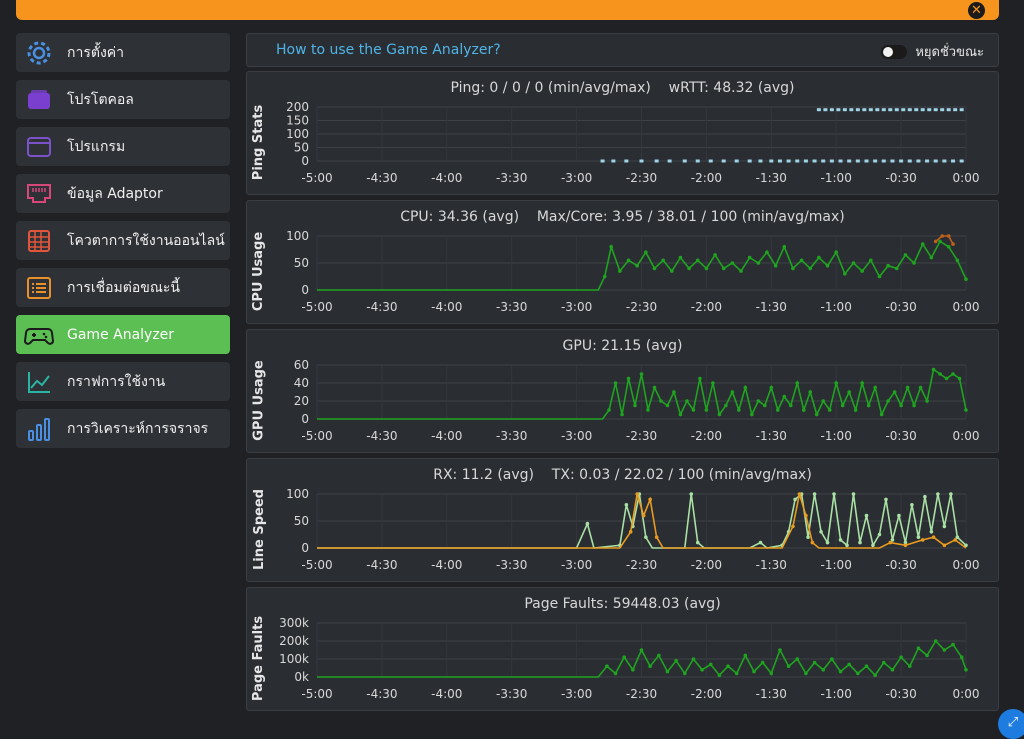 The height and width of the screenshot is (739, 1024). What do you see at coordinates (123, 99) in the screenshot?
I see `sidebar-item-1: โปรโตคอล` at bounding box center [123, 99].